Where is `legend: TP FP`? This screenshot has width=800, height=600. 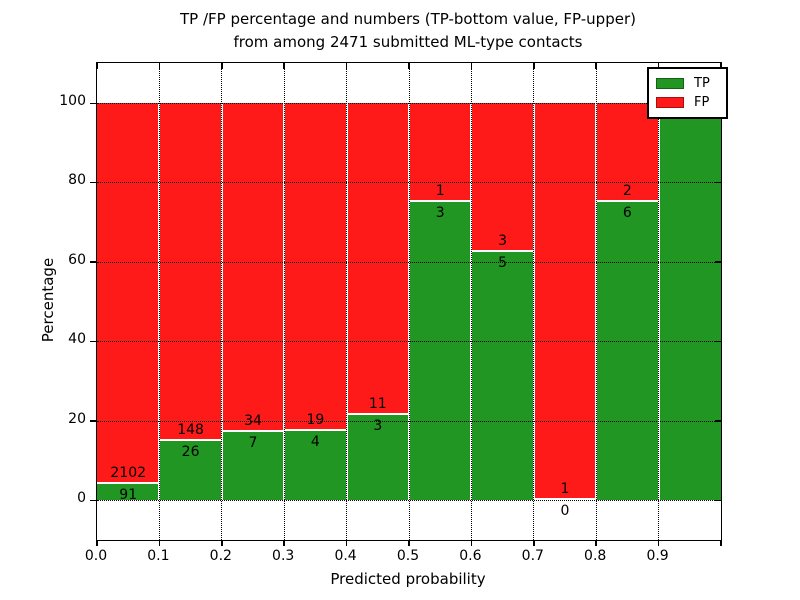 legend: TP FP is located at coordinates (687, 93).